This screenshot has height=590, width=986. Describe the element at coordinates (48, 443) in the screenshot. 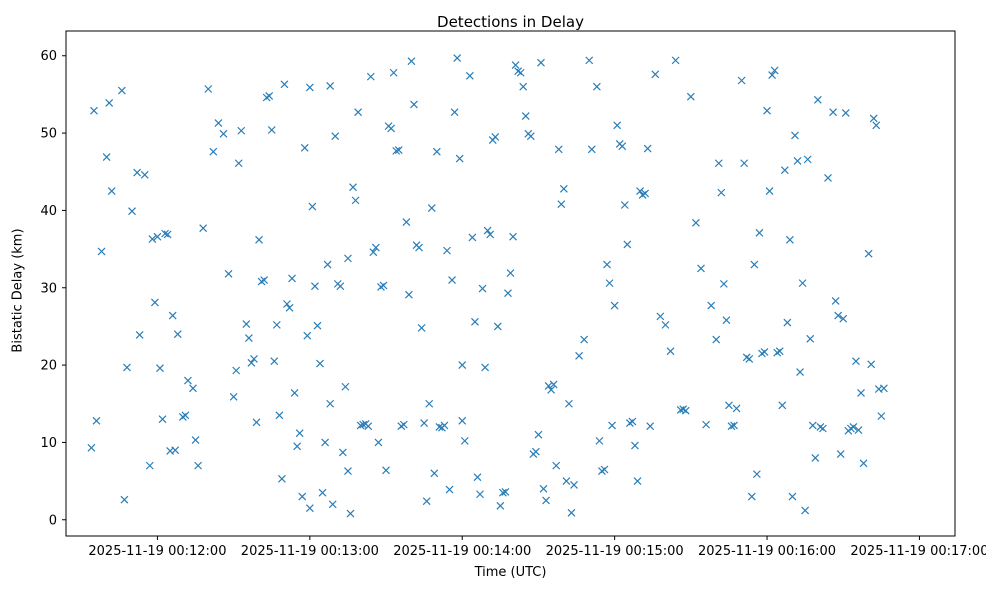

I see `y-tick-label: 10` at that location.